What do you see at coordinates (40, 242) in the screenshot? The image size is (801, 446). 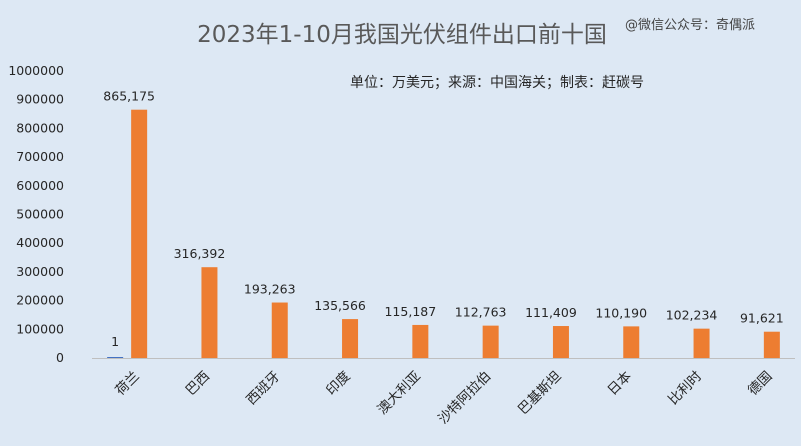 I see `y-tick-label: 400000` at bounding box center [40, 242].